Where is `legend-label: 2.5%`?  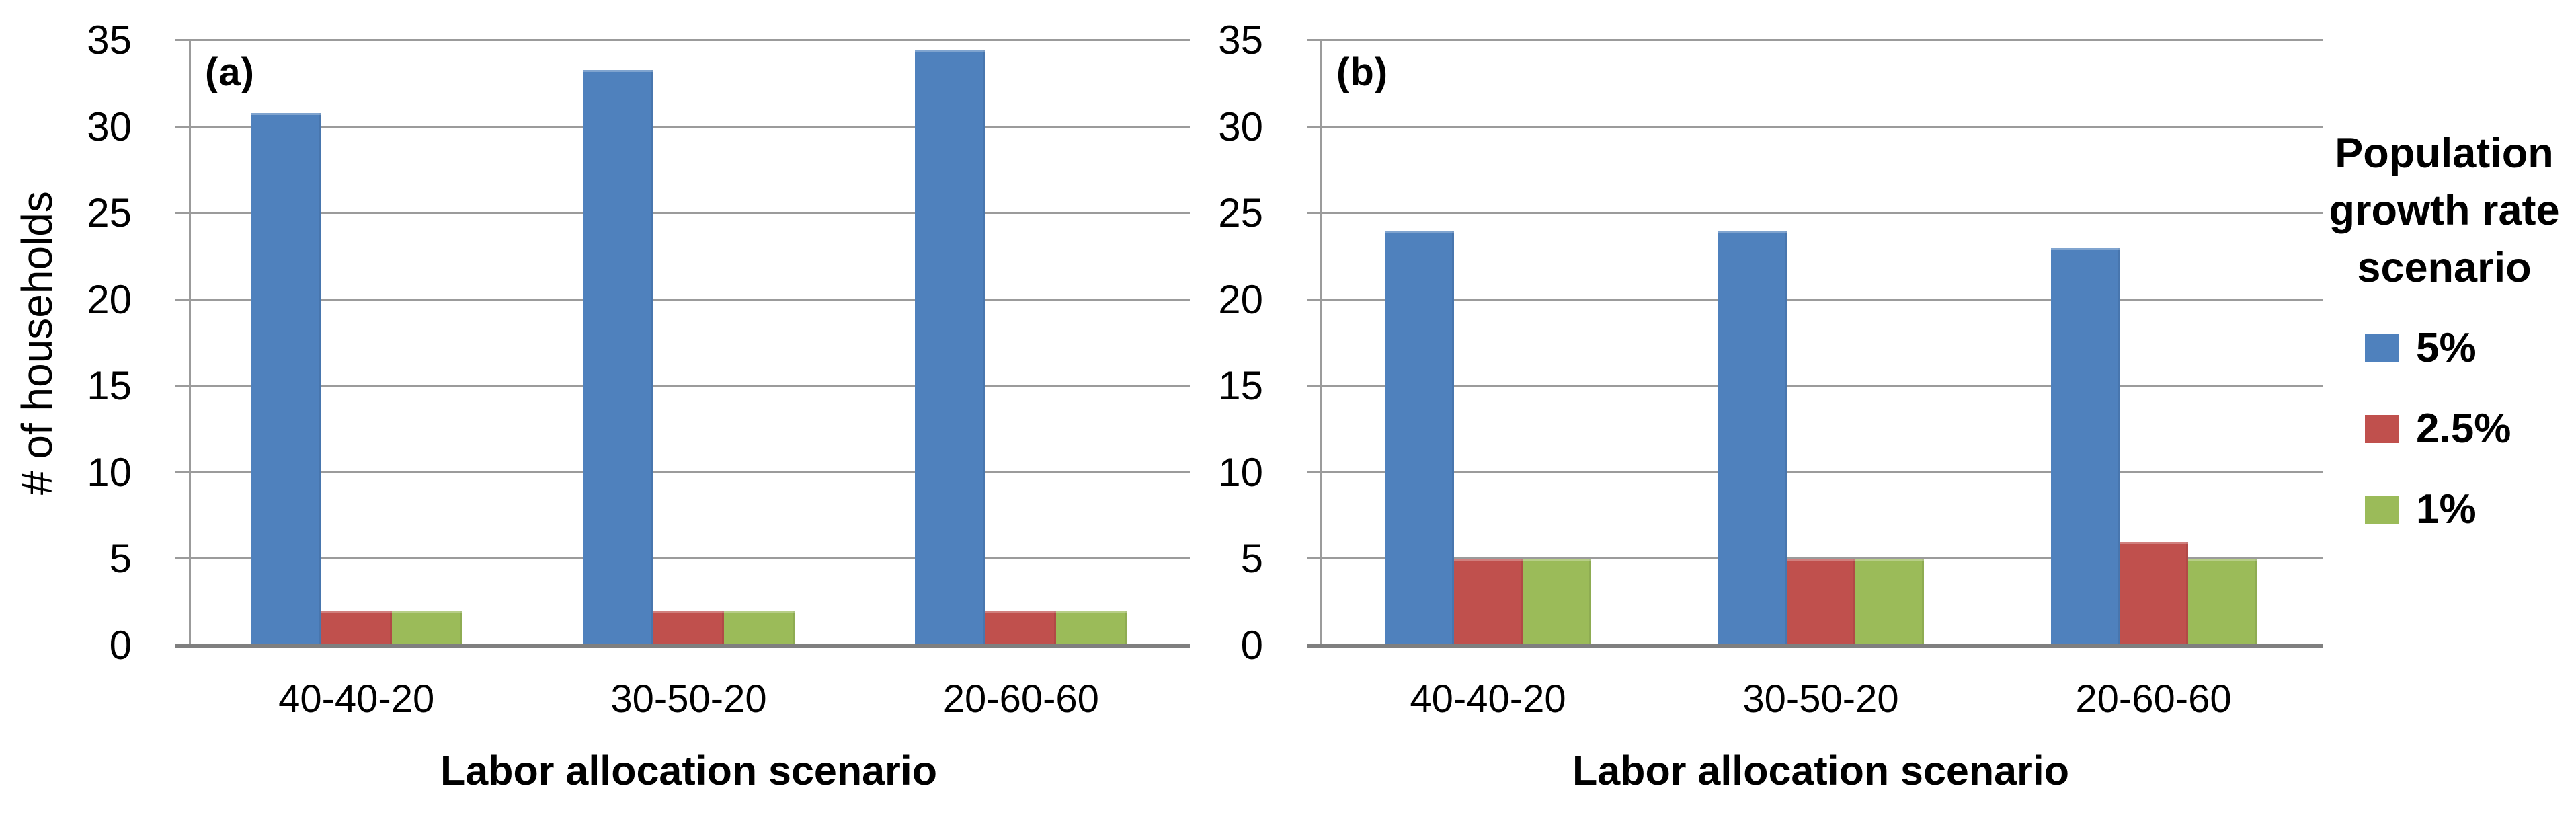
legend-label: 2.5% is located at coordinates (2463, 429).